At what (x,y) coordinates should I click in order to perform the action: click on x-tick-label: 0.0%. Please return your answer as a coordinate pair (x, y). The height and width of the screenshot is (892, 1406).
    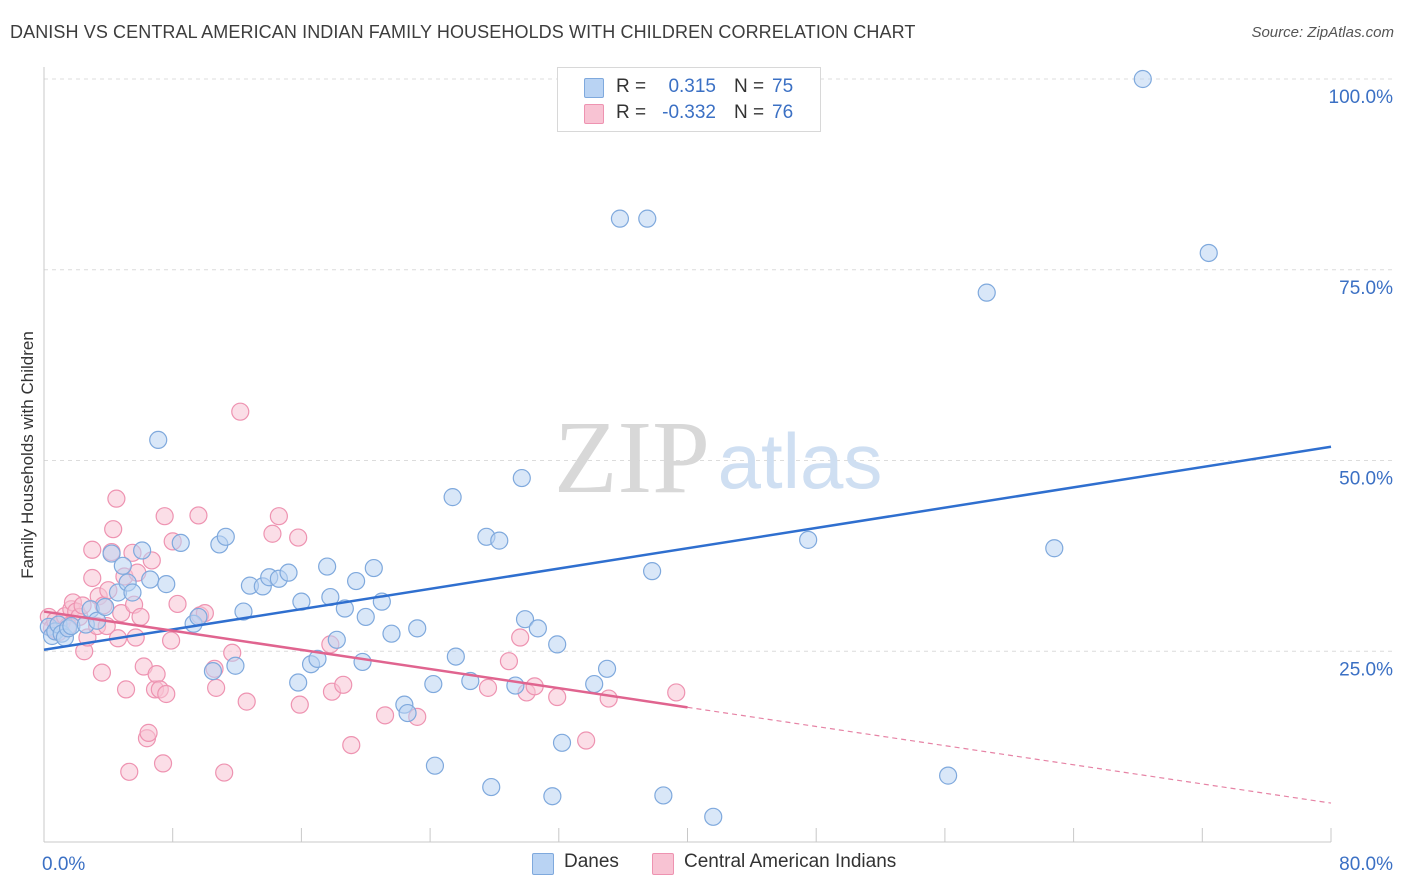
    Looking at the image, I should click on (63, 864).